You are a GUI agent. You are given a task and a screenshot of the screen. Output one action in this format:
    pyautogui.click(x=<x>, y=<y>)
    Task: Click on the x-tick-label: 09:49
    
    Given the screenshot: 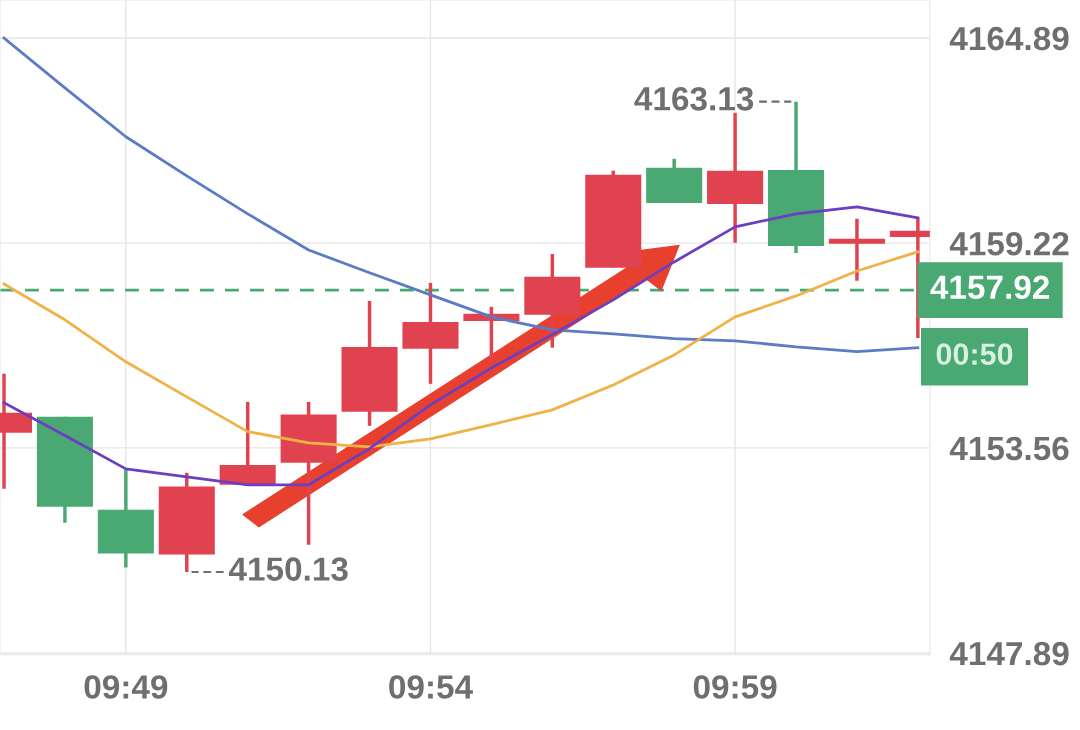 What is the action you would take?
    pyautogui.click(x=126, y=687)
    